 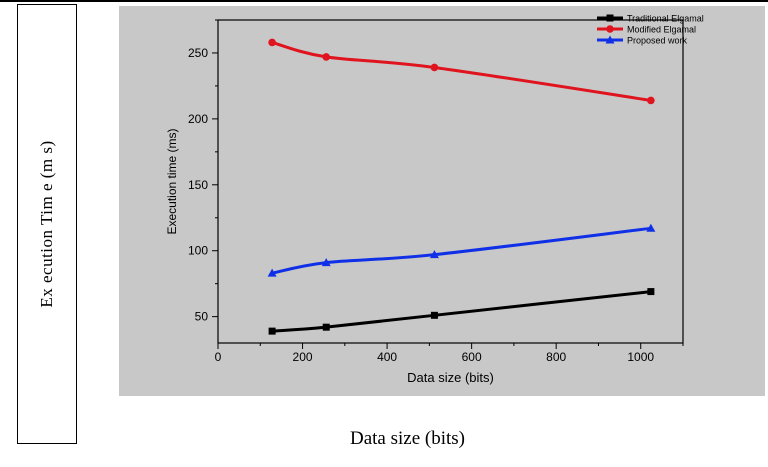 What do you see at coordinates (450, 377) in the screenshot?
I see `chart-x-axis-label: Data size (bits)` at bounding box center [450, 377].